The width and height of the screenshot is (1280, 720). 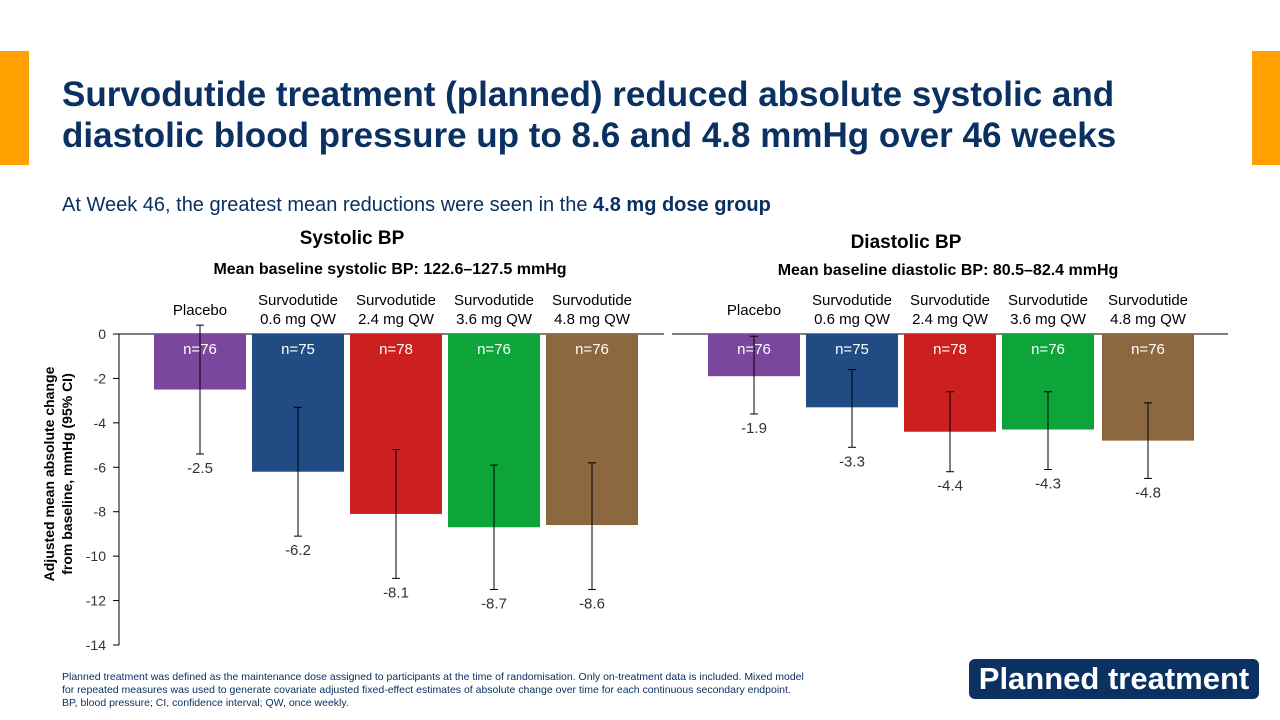 What do you see at coordinates (1266, 108) in the screenshot?
I see `accent-bar-right` at bounding box center [1266, 108].